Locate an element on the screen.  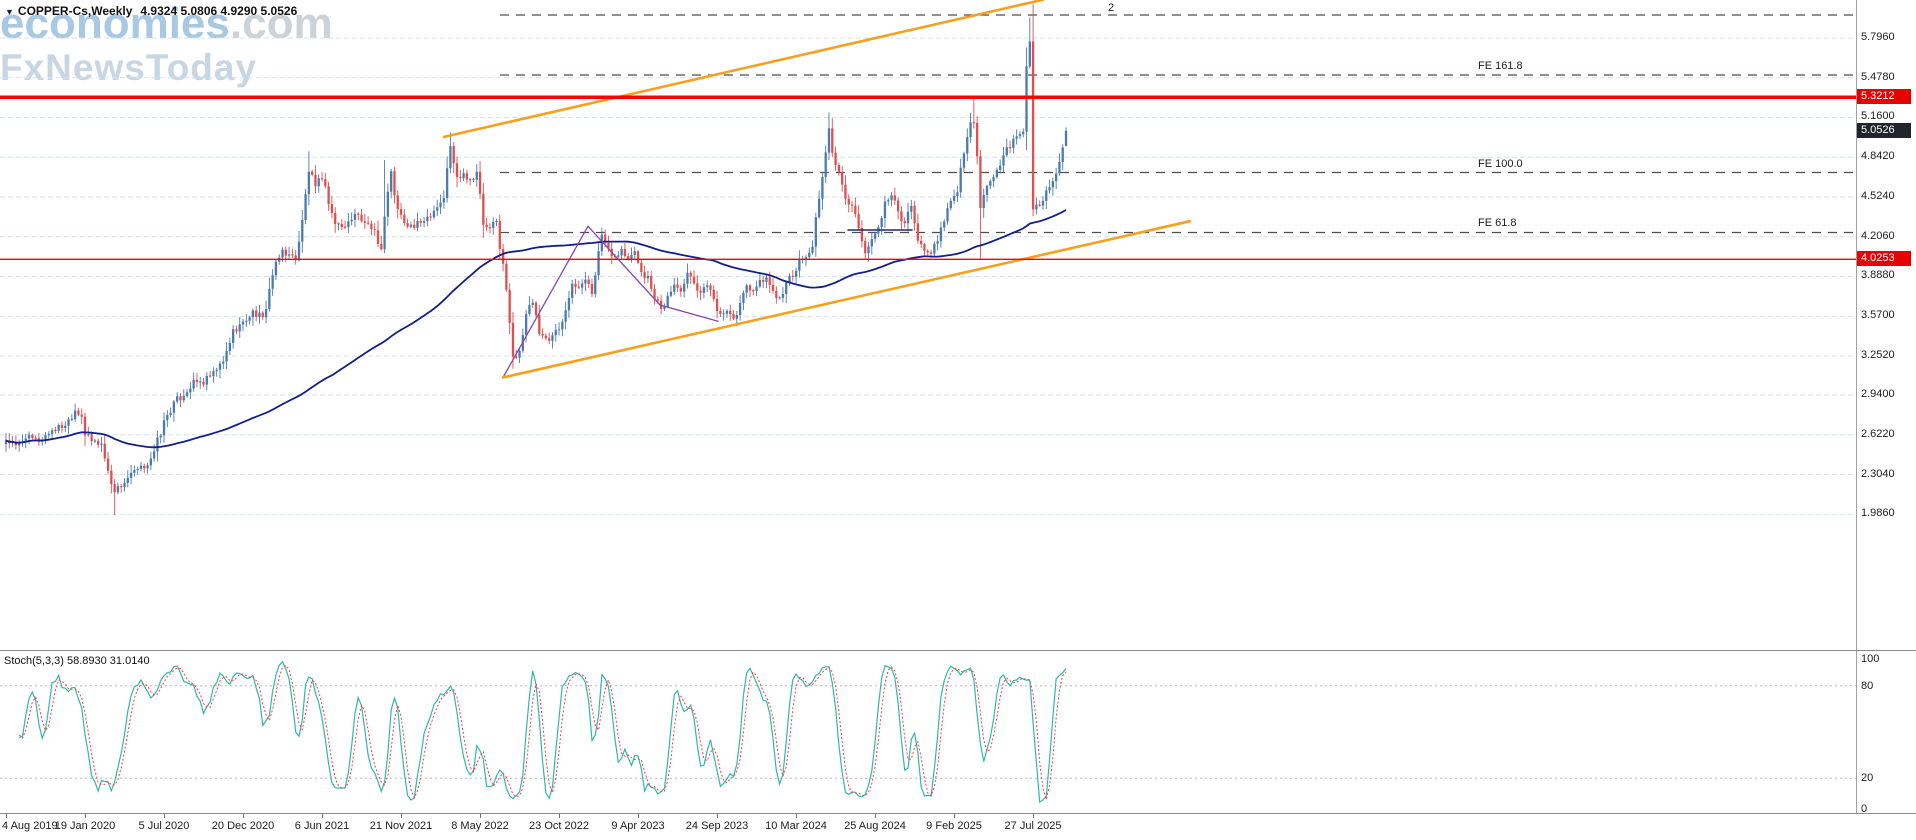
date-tick-label: 21 Nov 2021 is located at coordinates (401, 826).